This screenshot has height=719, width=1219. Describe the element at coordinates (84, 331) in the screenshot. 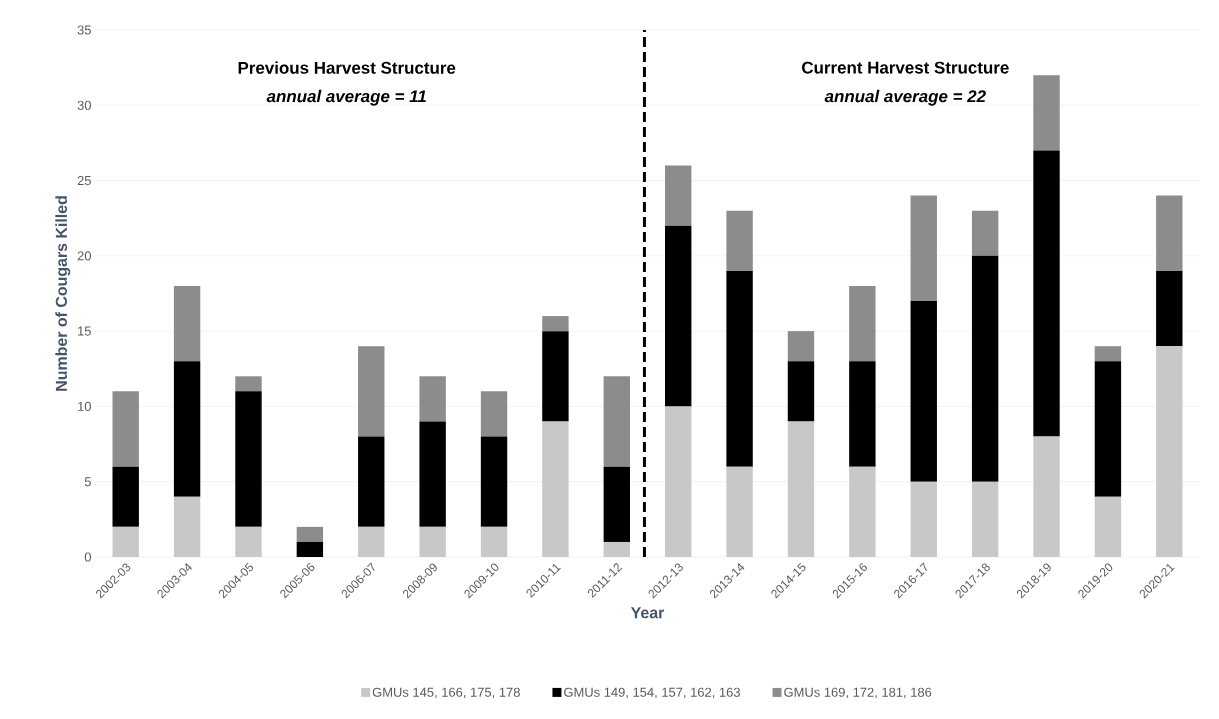

I see `y-tick-label: 15` at that location.